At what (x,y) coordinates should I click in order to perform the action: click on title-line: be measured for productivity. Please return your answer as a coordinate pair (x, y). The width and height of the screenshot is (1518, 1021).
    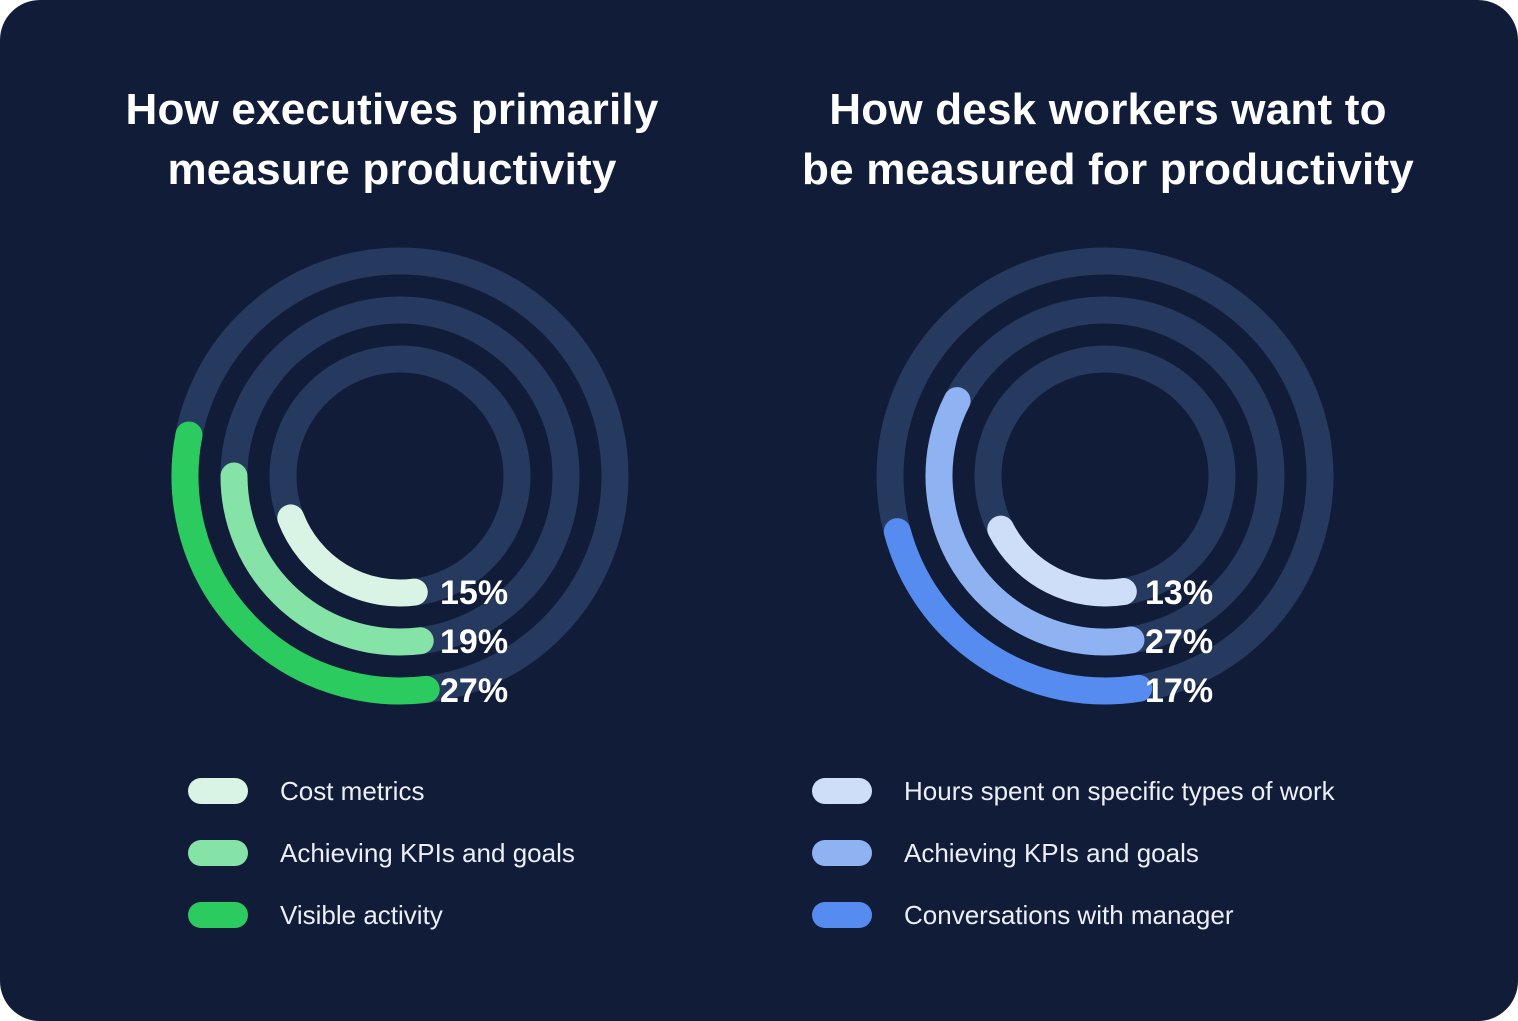
    Looking at the image, I should click on (1108, 169).